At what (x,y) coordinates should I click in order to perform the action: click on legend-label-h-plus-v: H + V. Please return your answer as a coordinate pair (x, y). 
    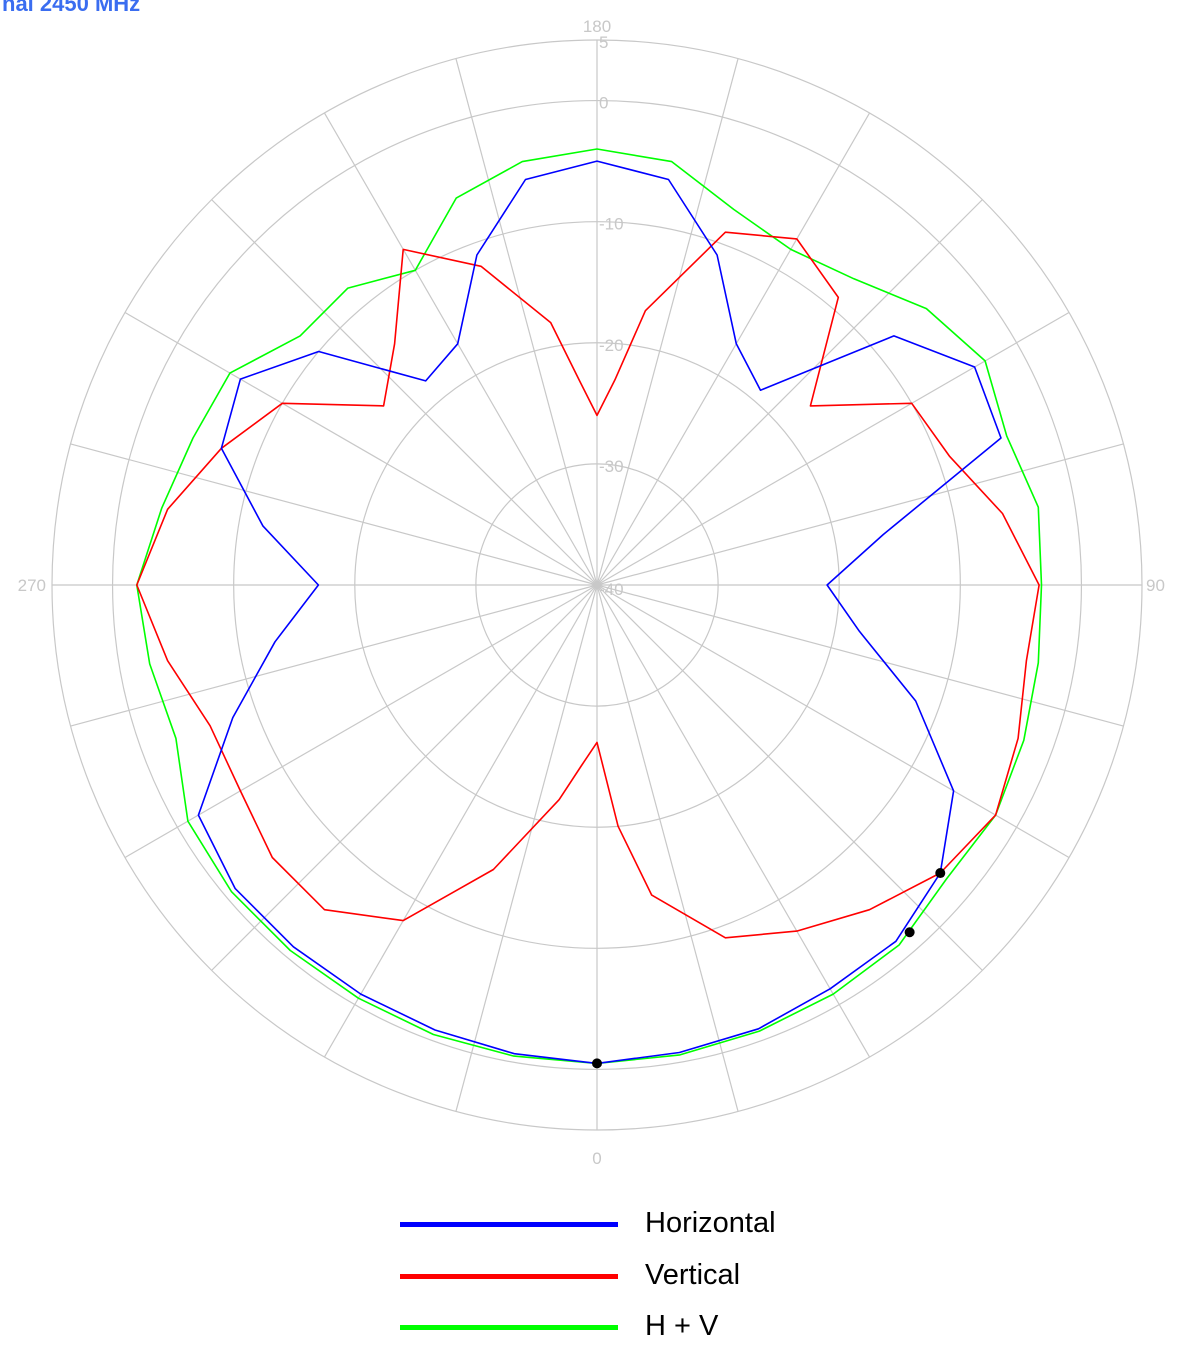
    Looking at the image, I should click on (682, 1326).